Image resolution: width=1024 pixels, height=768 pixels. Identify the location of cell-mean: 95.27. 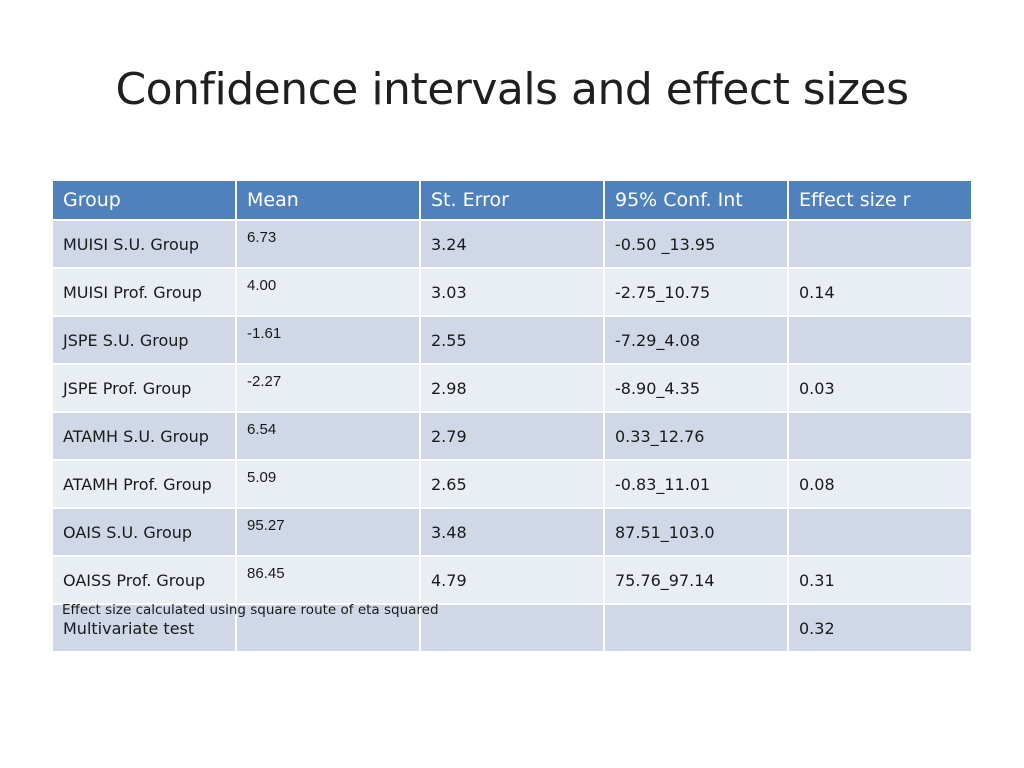
(328, 532).